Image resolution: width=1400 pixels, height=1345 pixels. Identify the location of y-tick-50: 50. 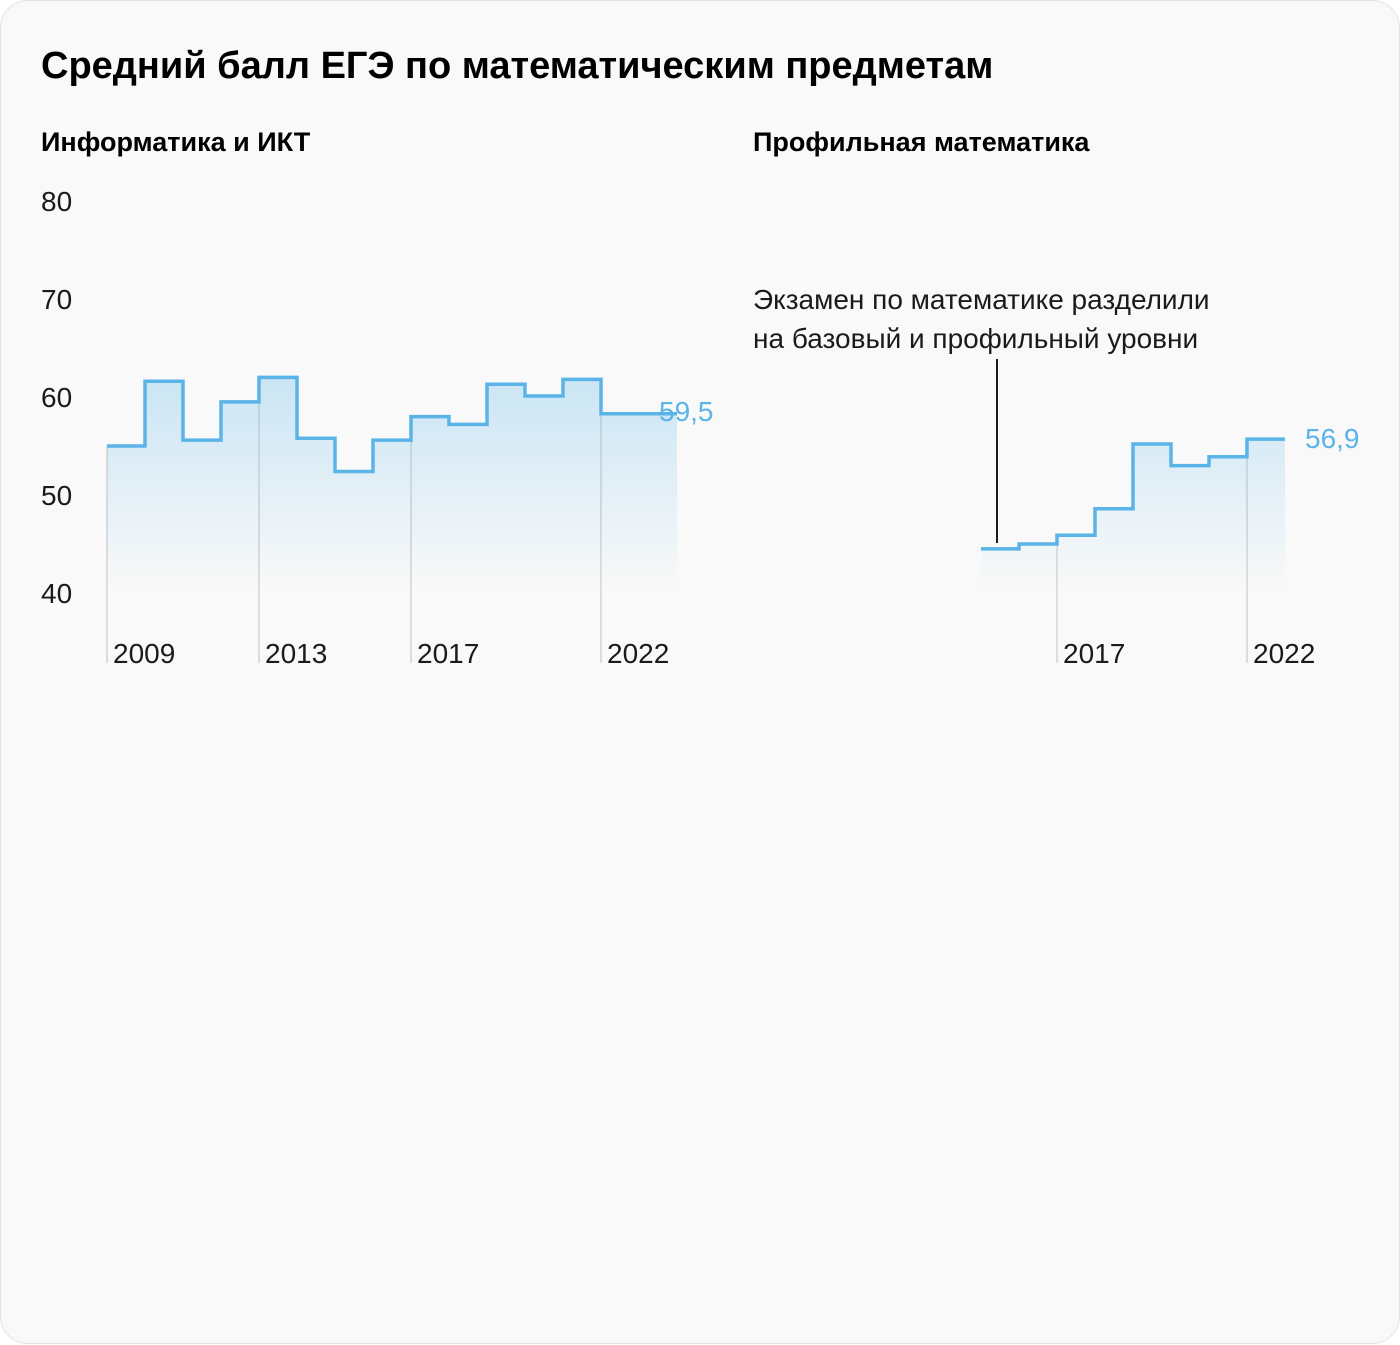
(56, 495).